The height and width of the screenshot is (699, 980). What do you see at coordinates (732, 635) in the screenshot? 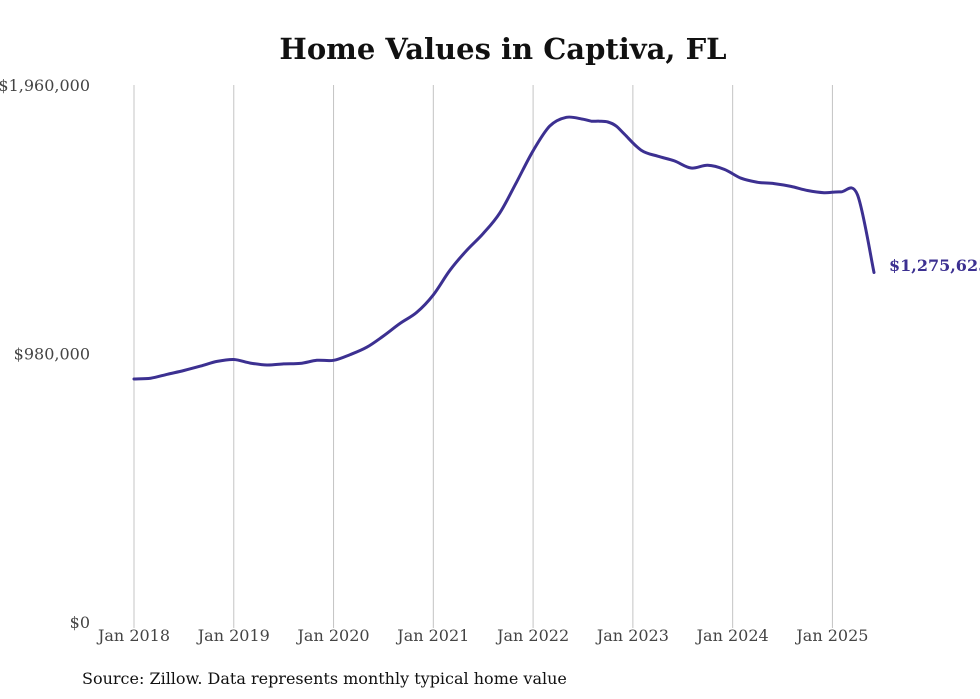
I see `x-tick-label: Jan 2024` at bounding box center [732, 635].